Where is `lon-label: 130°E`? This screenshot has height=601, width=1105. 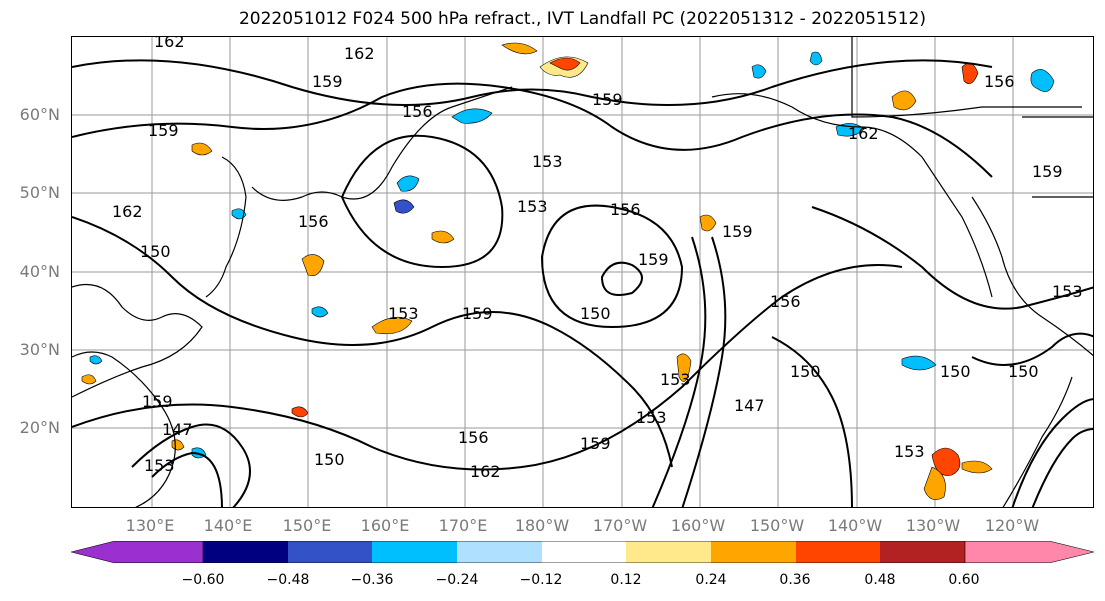
lon-label: 130°E is located at coordinates (150, 525).